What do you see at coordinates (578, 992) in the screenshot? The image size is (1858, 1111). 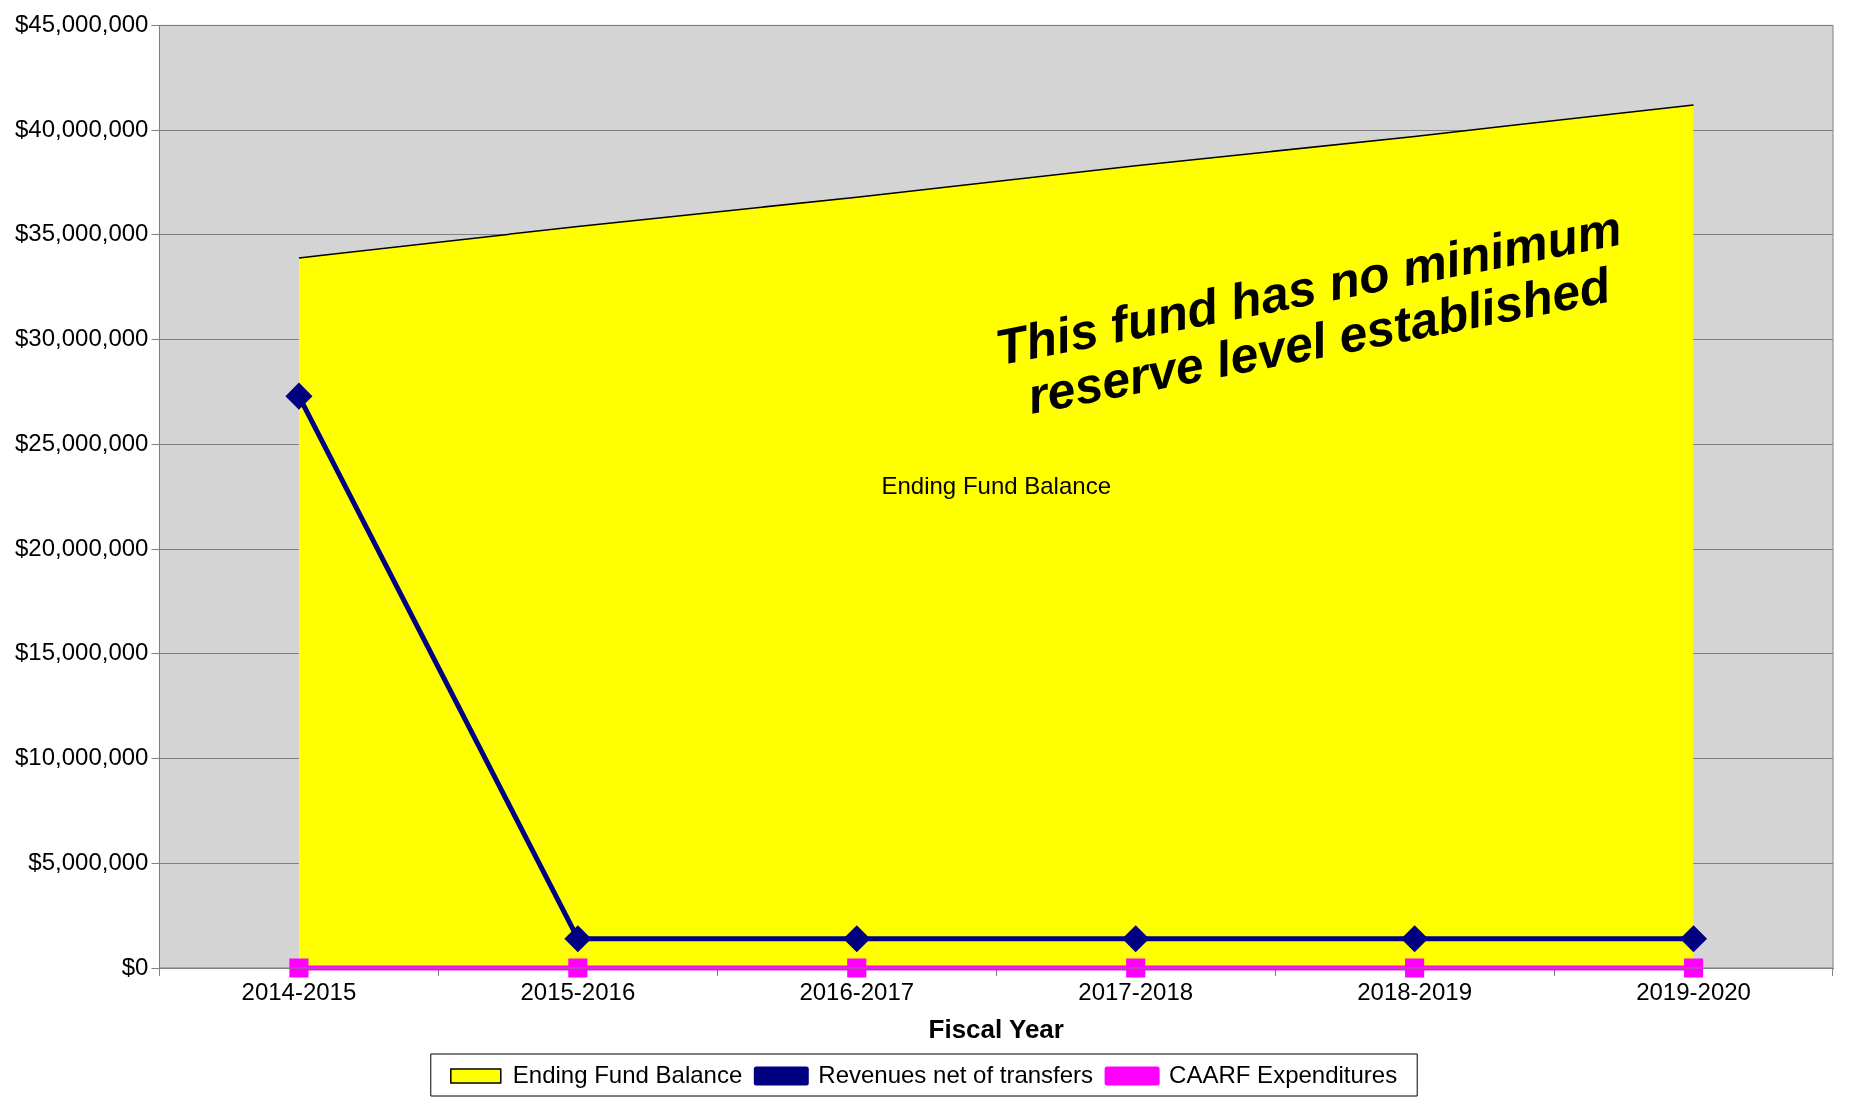 I see `x-tick-label: 2015-2016` at bounding box center [578, 992].